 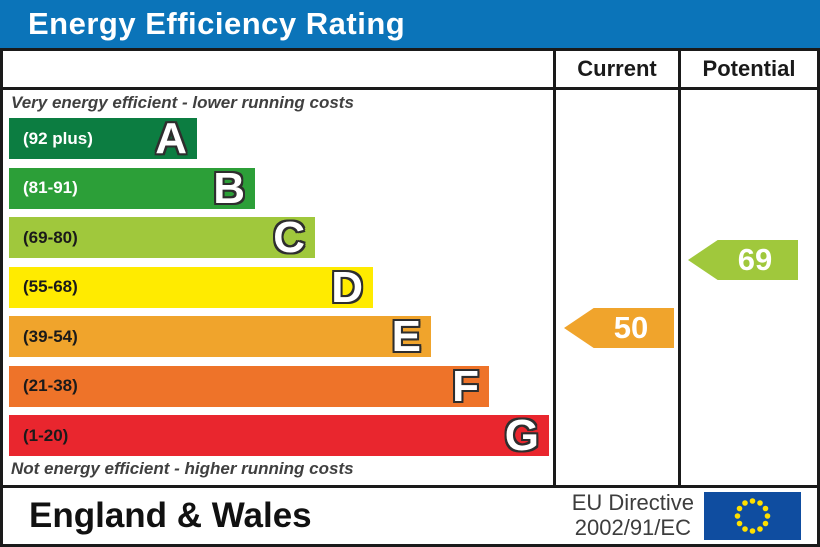 What do you see at coordinates (171, 138) in the screenshot?
I see `band-letter: A` at bounding box center [171, 138].